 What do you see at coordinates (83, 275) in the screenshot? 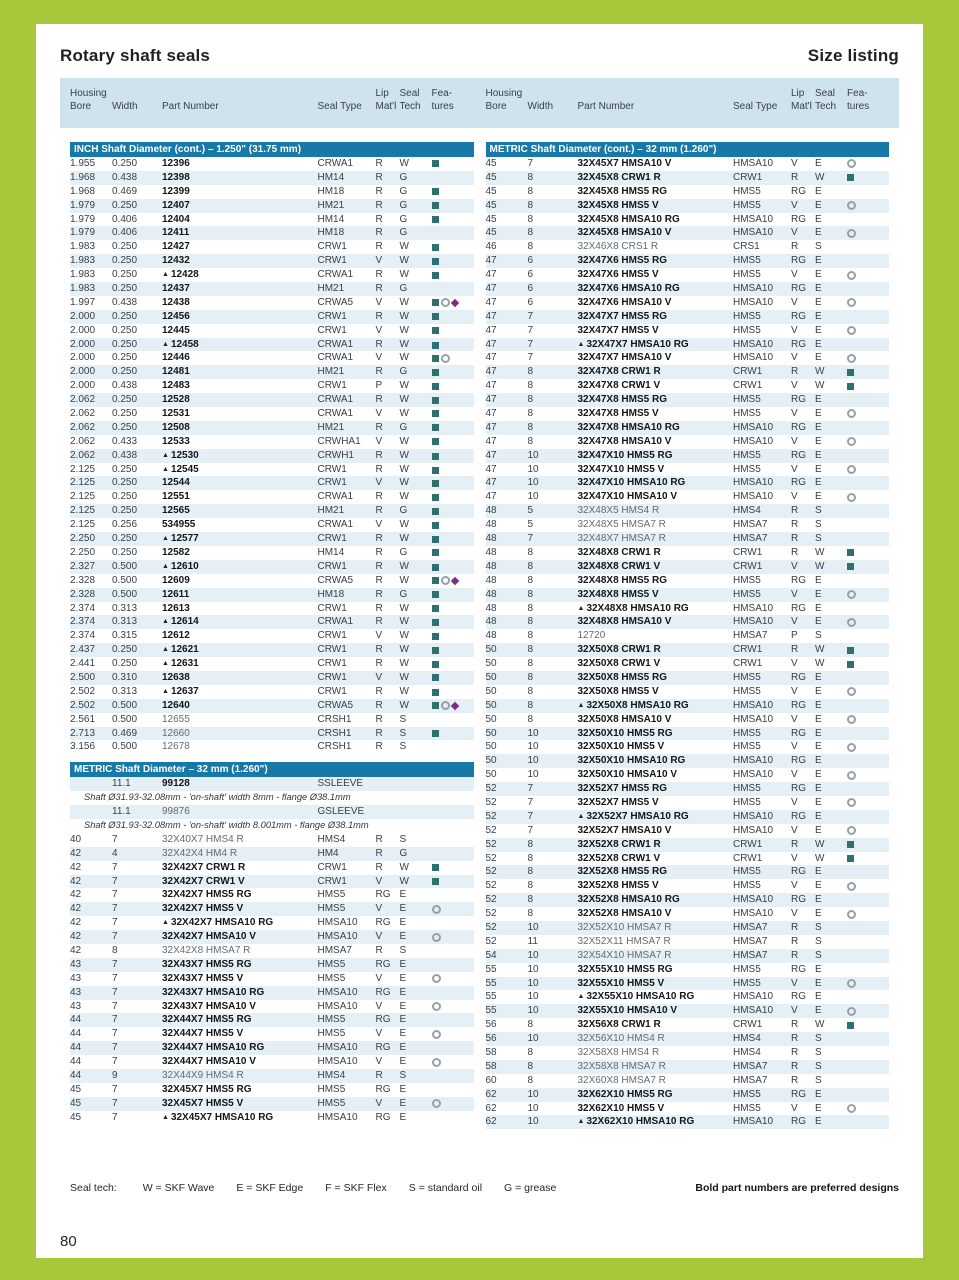
I see `bore-cell: 1.983` at bounding box center [83, 275].